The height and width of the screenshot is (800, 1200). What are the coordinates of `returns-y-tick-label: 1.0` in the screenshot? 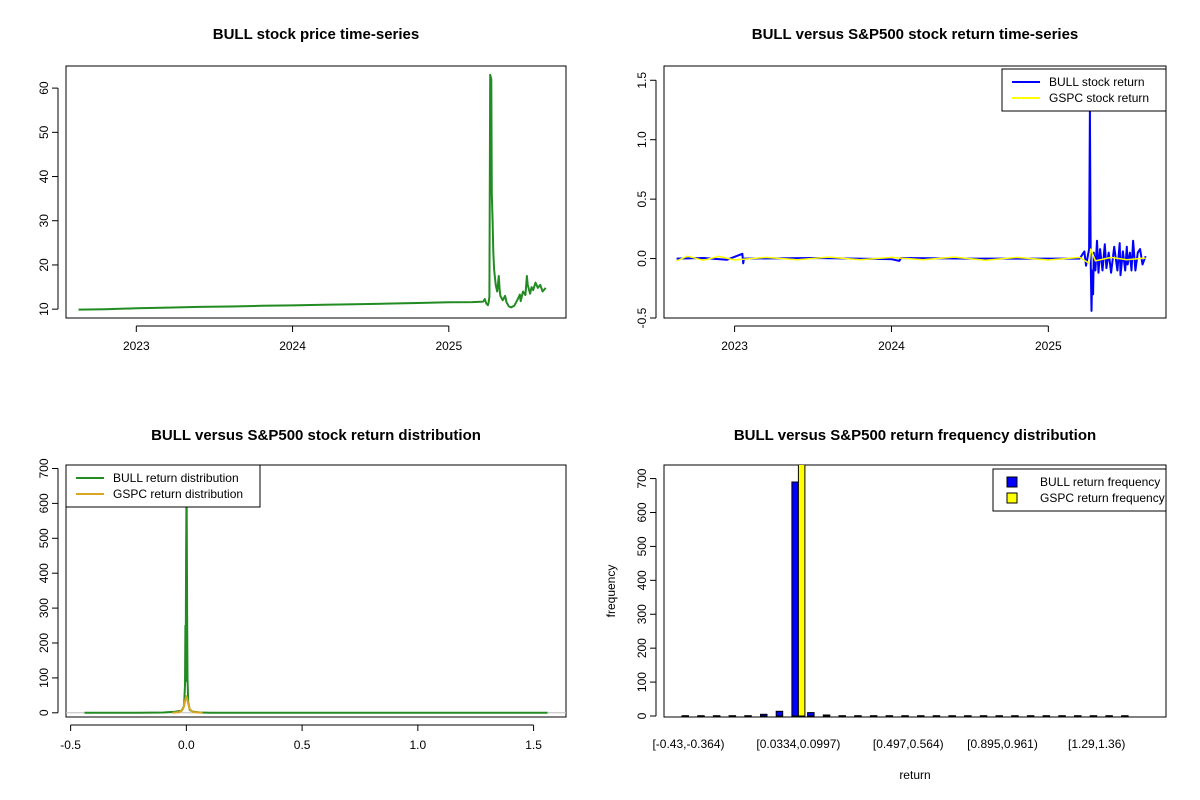 It's located at (642, 139).